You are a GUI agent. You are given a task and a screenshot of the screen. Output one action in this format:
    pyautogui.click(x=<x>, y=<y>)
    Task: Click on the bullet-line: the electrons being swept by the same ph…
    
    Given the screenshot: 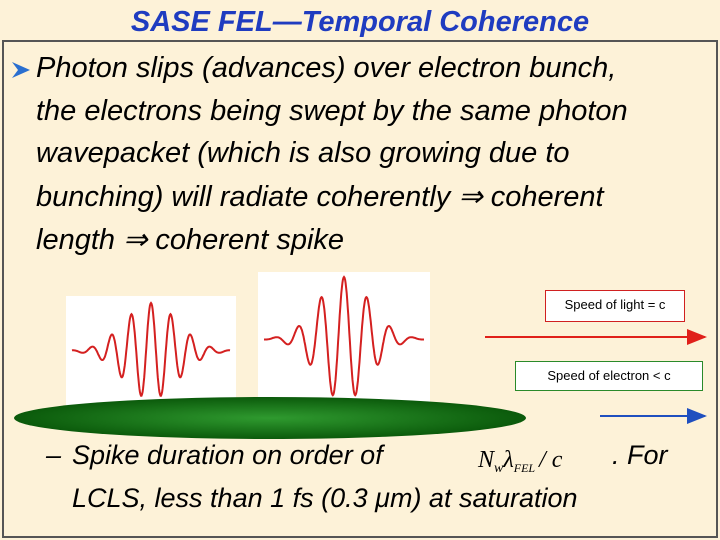 What is the action you would take?
    pyautogui.click(x=332, y=111)
    